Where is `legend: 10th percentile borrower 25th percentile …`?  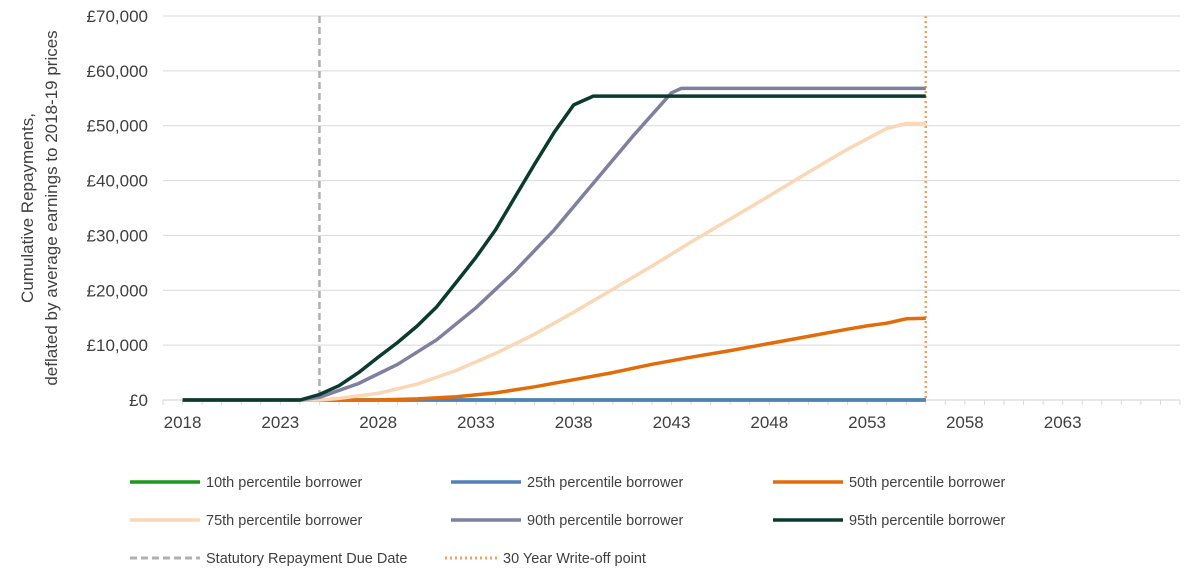 legend: 10th percentile borrower 25th percentile … is located at coordinates (568, 521).